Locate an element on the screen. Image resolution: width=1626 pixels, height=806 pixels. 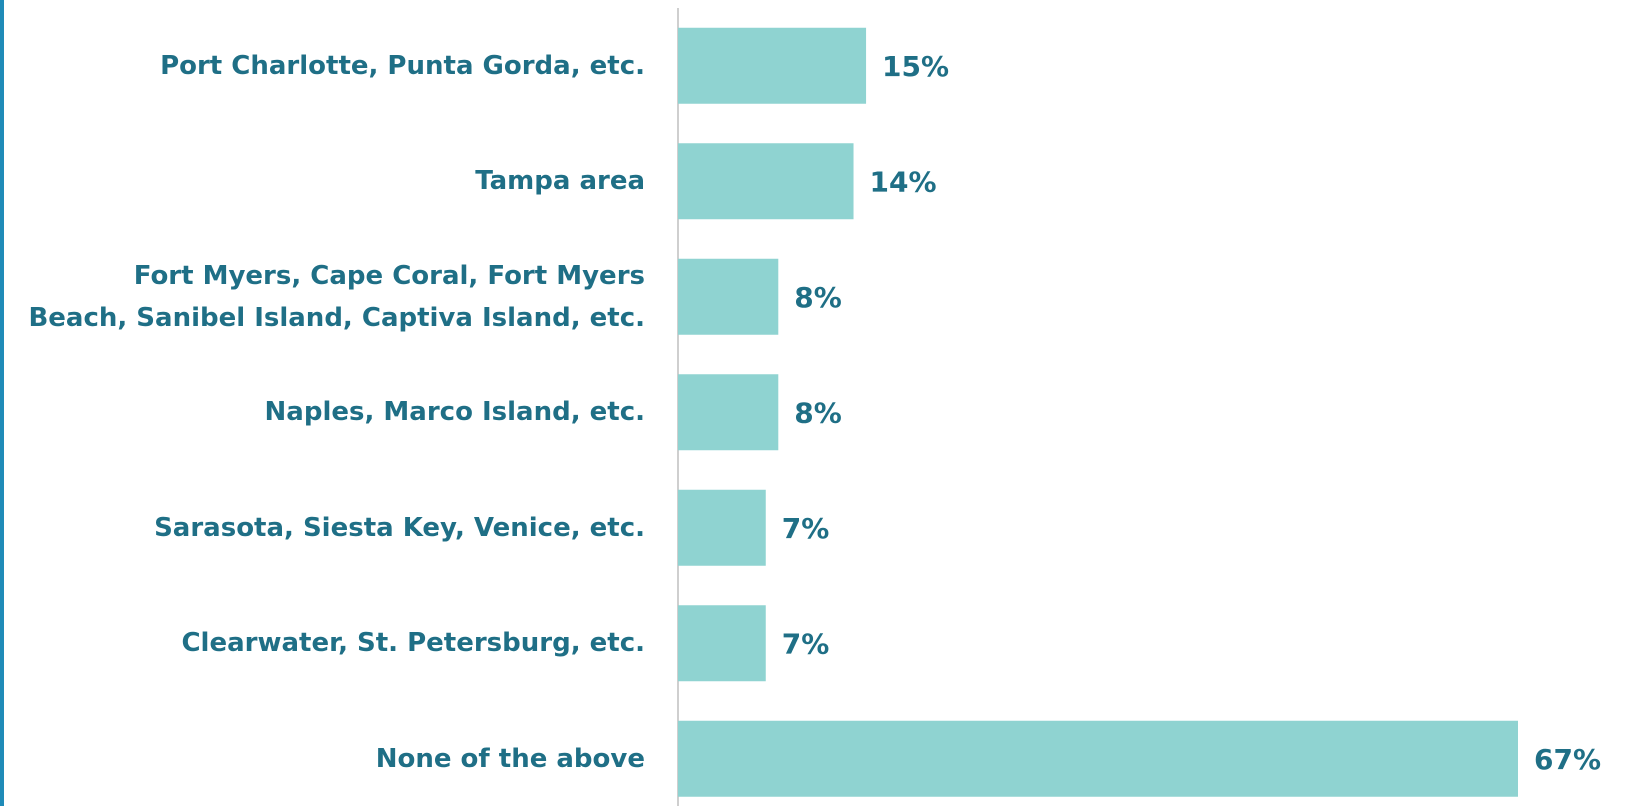
value-label: 15% is located at coordinates (915, 66).